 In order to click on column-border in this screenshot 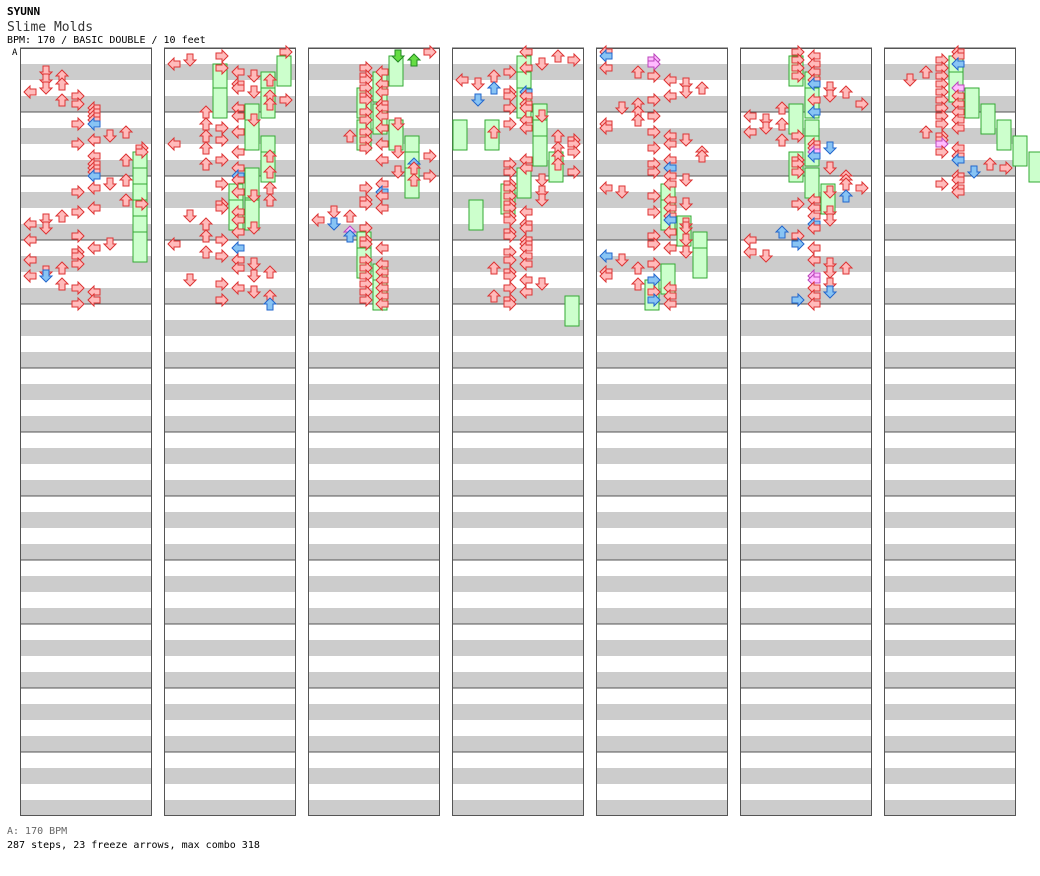, I will do `click(518, 432)`.